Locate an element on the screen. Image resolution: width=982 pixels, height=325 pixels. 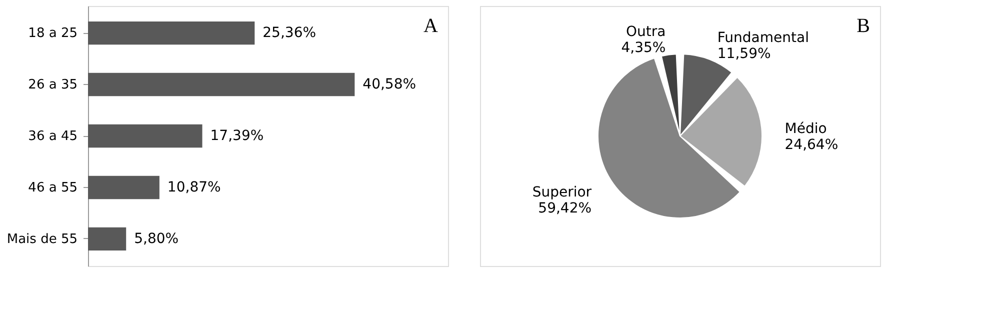
text: B is located at coordinates (863, 26).